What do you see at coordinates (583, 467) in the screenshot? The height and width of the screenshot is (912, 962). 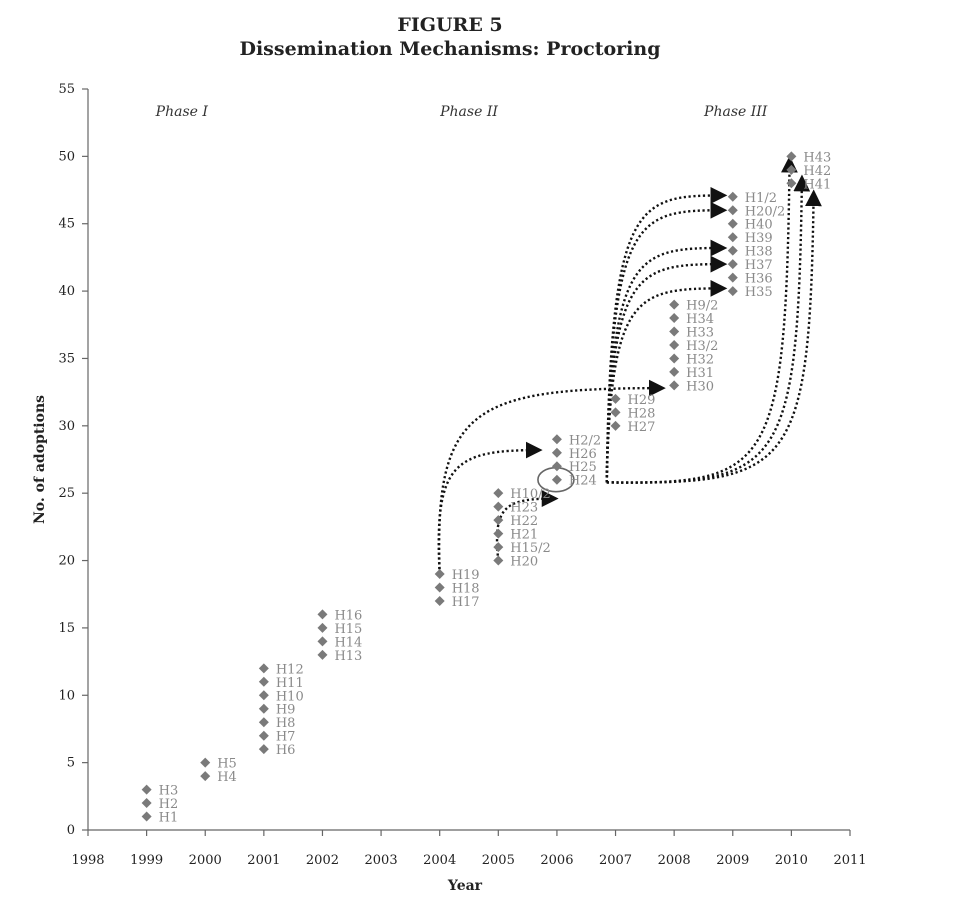 I see `data-label: H25` at bounding box center [583, 467].